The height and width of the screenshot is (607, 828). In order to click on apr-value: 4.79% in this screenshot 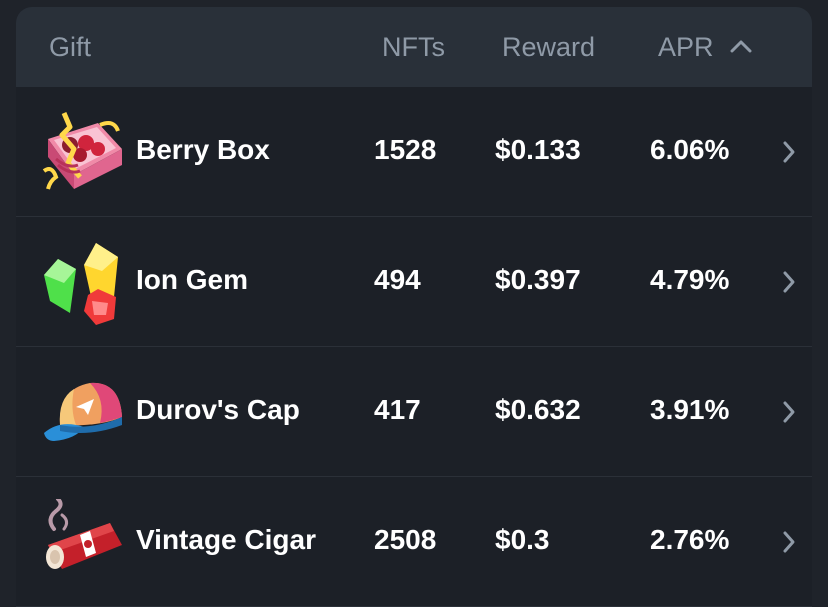, I will do `click(690, 279)`.